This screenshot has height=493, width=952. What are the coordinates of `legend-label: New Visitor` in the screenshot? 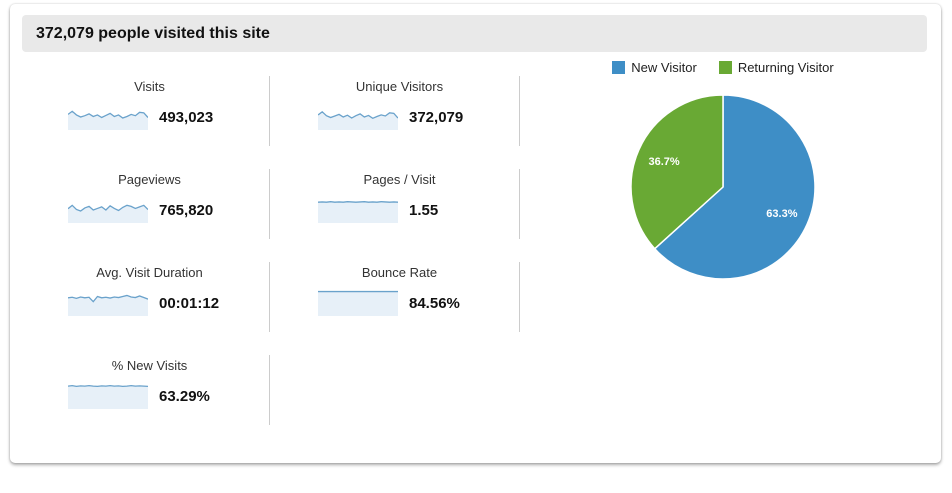 It's located at (664, 67).